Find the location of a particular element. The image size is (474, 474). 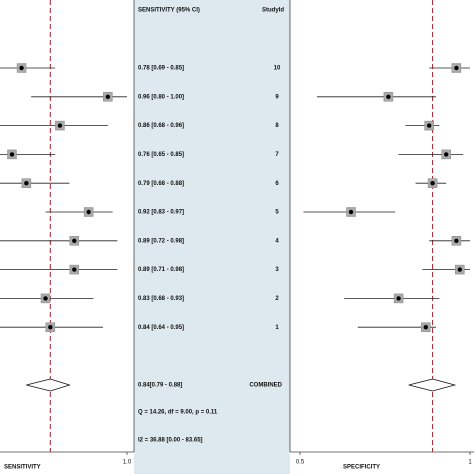

study-id: 1 is located at coordinates (277, 328).